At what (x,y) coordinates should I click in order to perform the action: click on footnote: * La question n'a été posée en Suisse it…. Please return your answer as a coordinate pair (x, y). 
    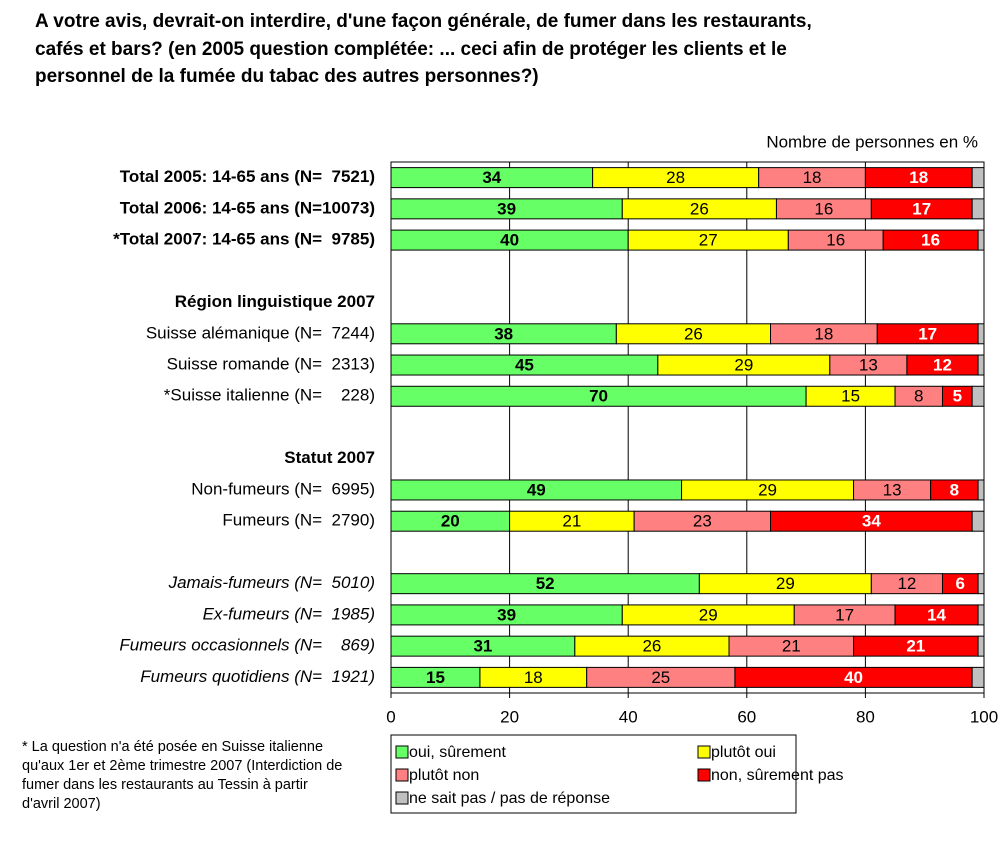
    Looking at the image, I should click on (182, 775).